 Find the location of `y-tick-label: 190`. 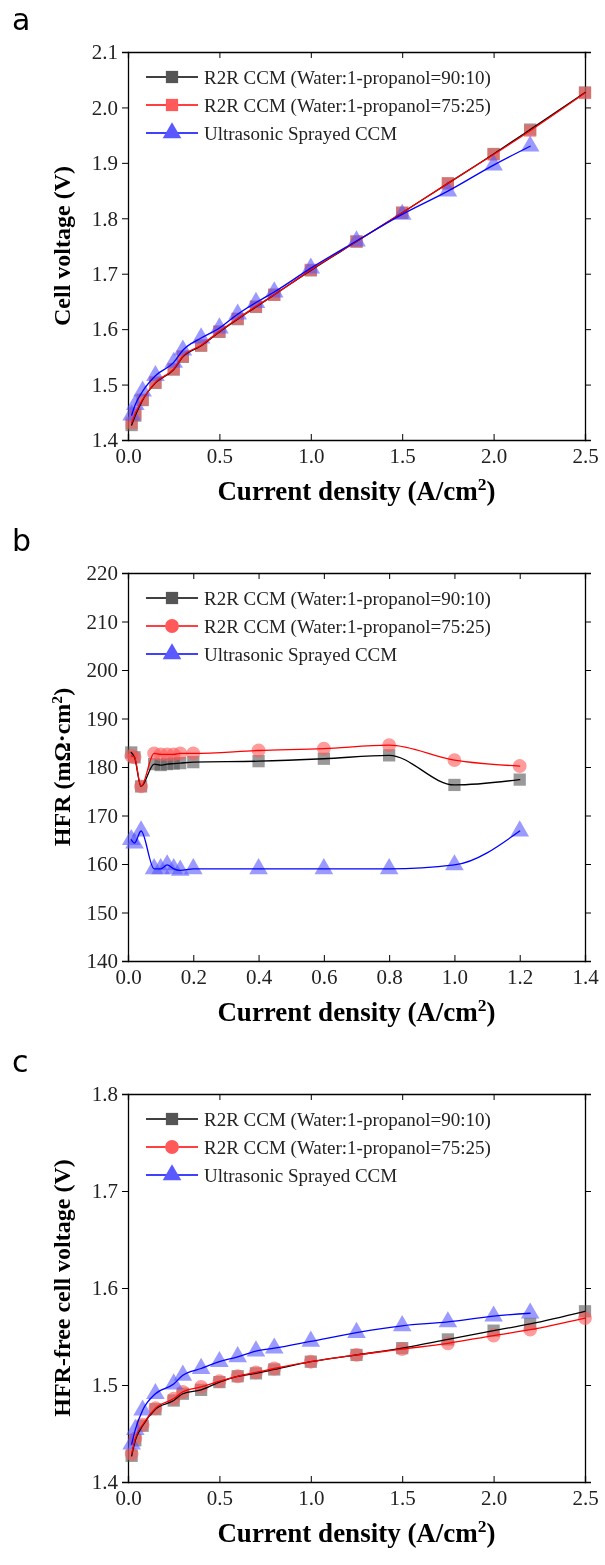

y-tick-label: 190 is located at coordinates (102, 718).